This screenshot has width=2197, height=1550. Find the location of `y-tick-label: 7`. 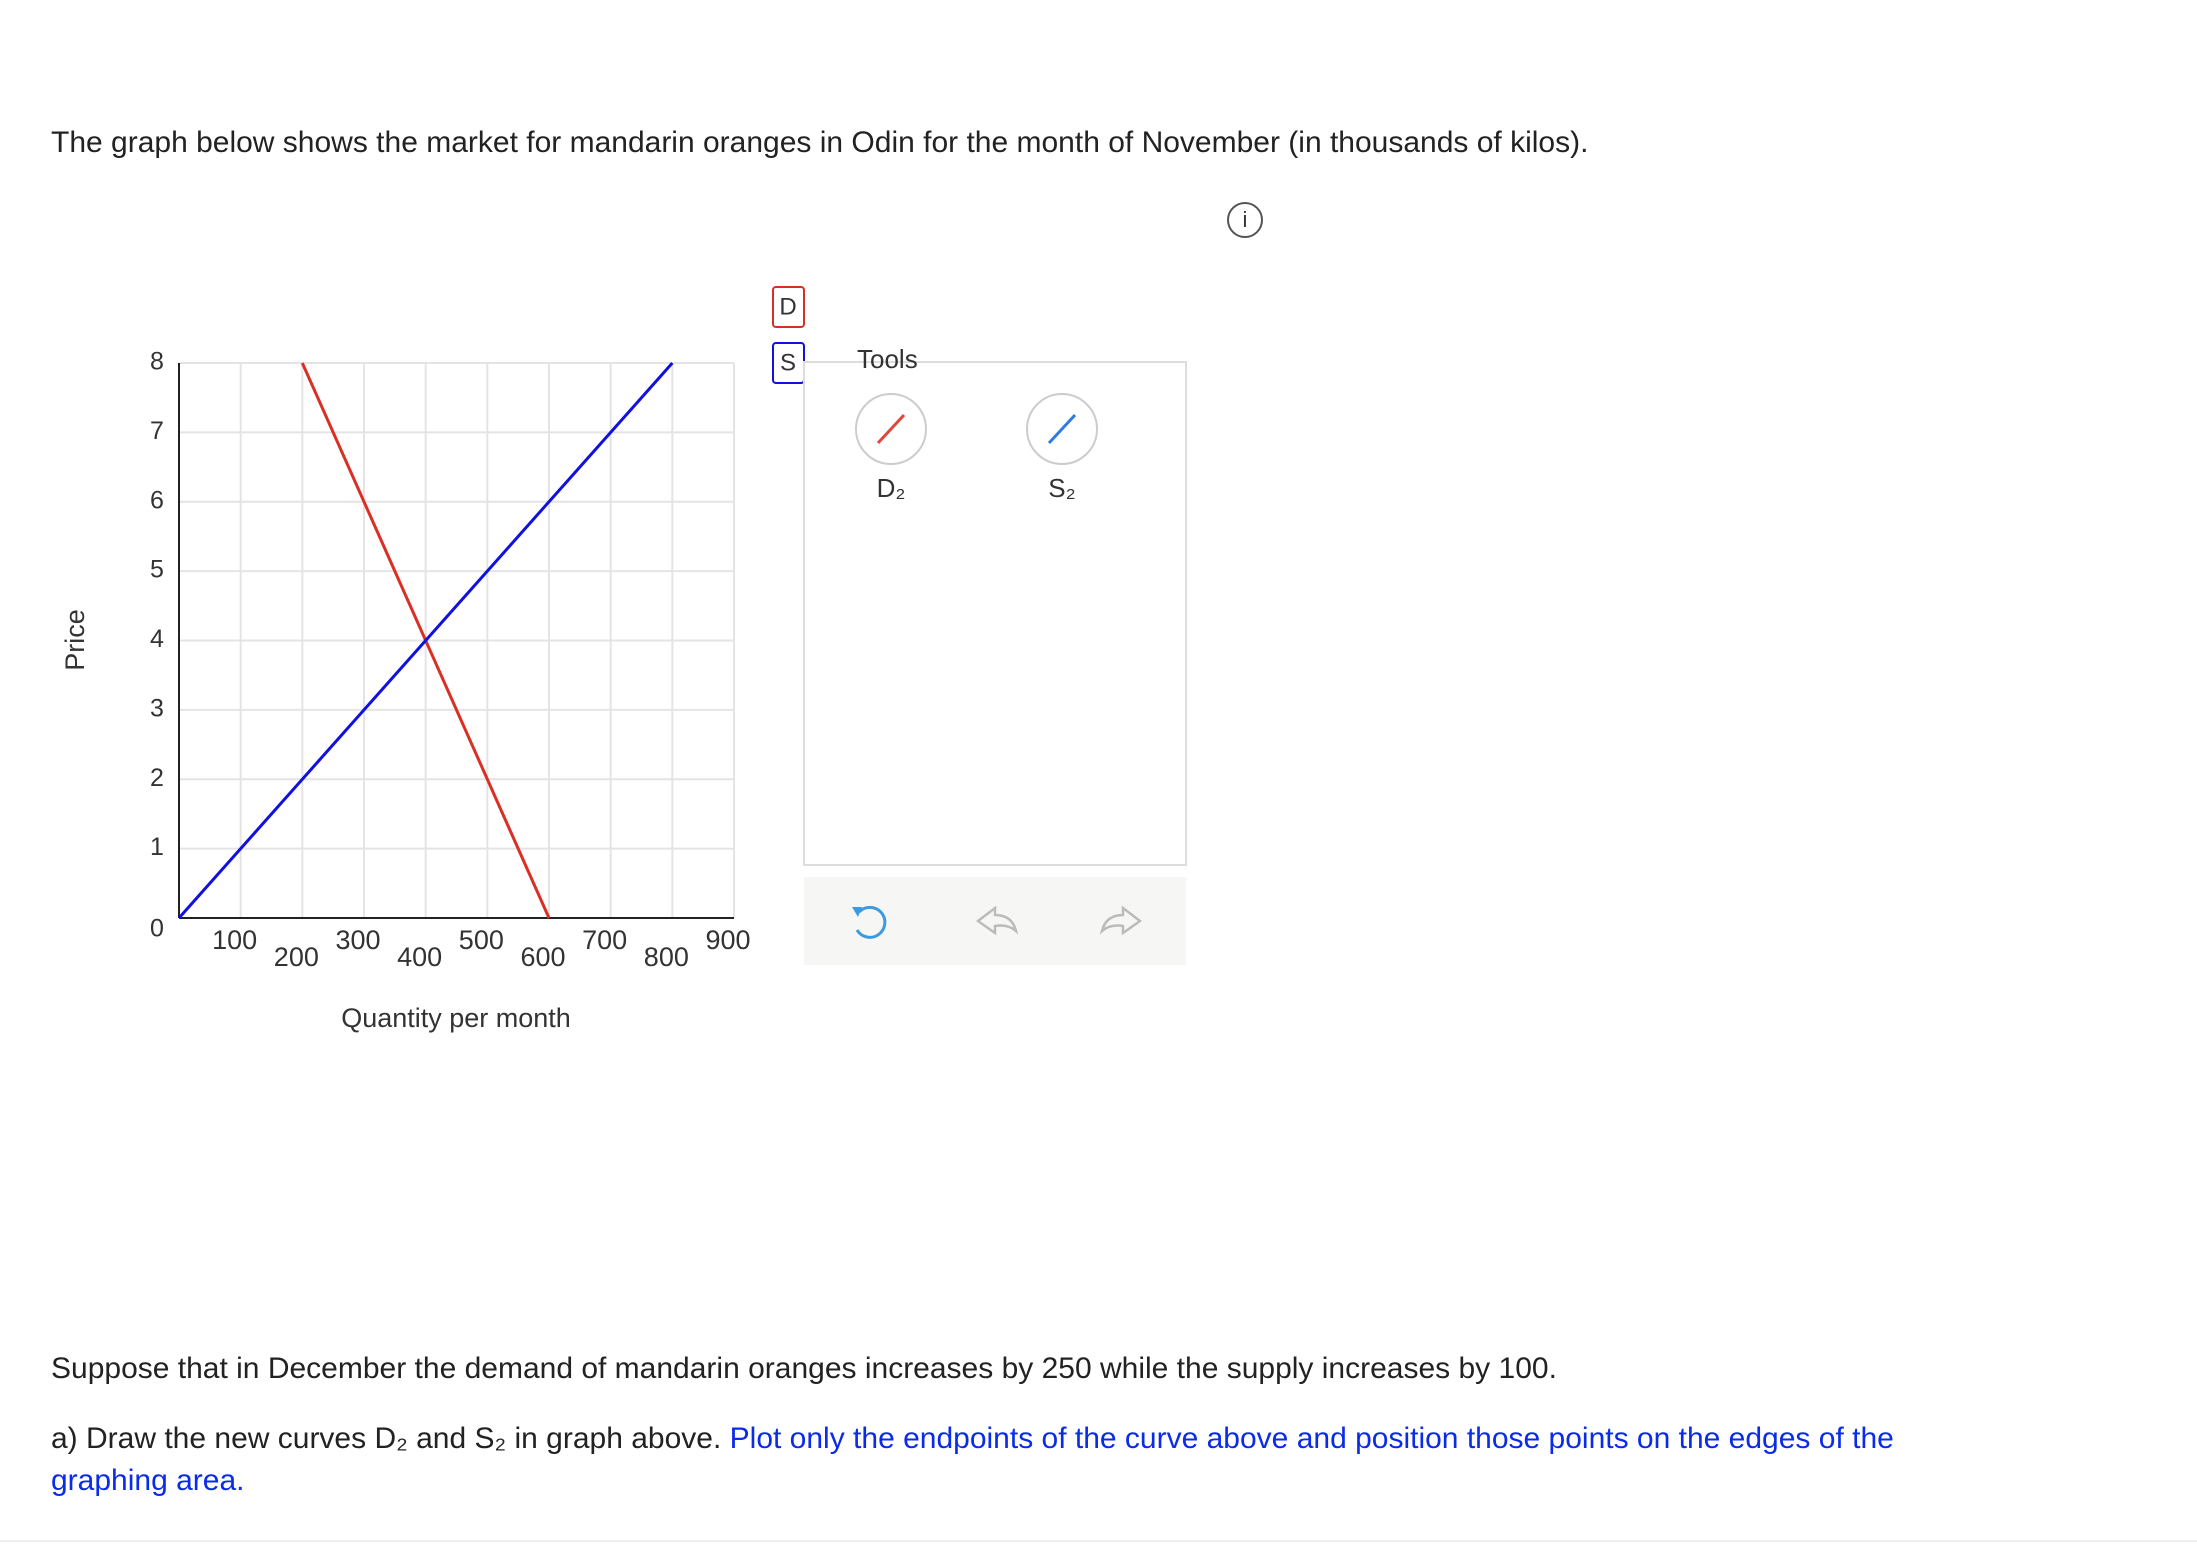

y-tick-label: 7 is located at coordinates (157, 431).